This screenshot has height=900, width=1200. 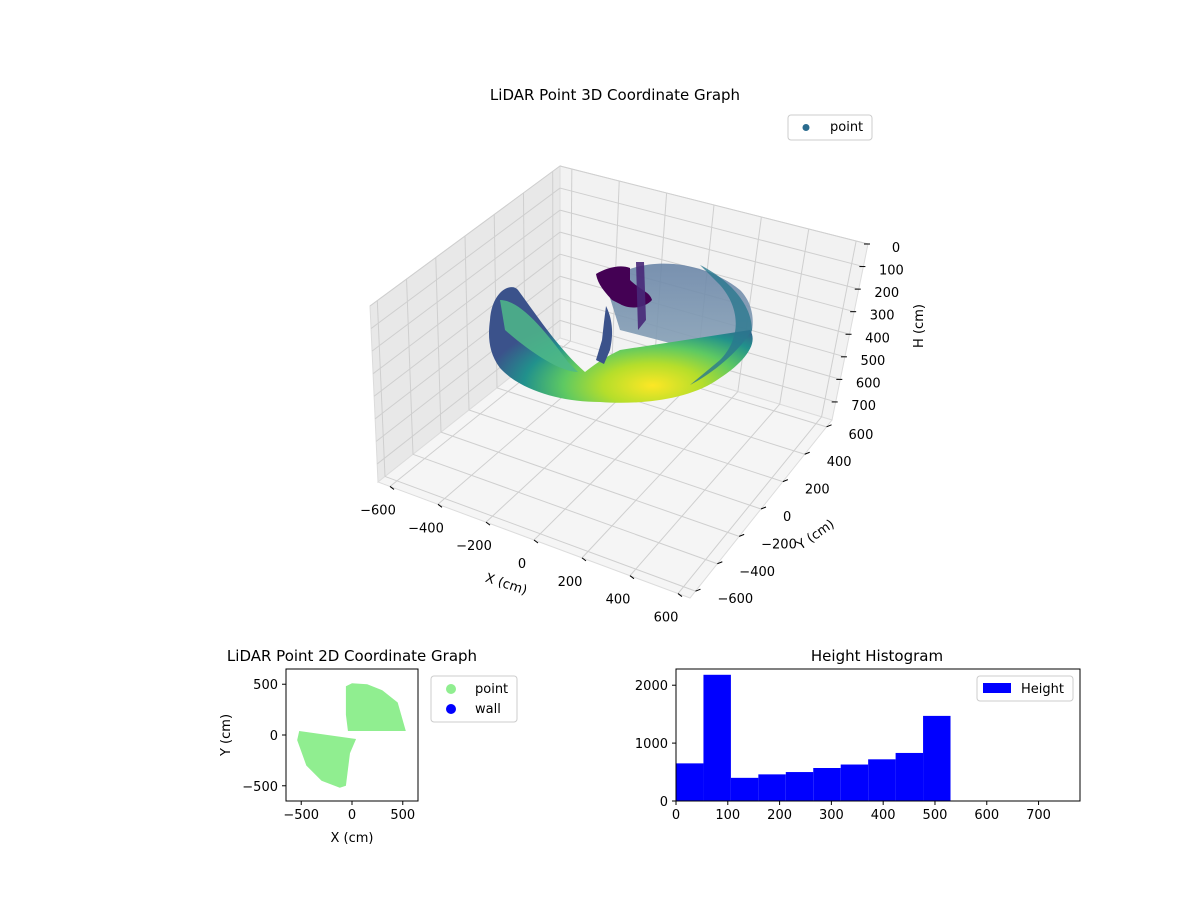 I want to click on tick-label-x-2d: 500, so click(x=402, y=815).